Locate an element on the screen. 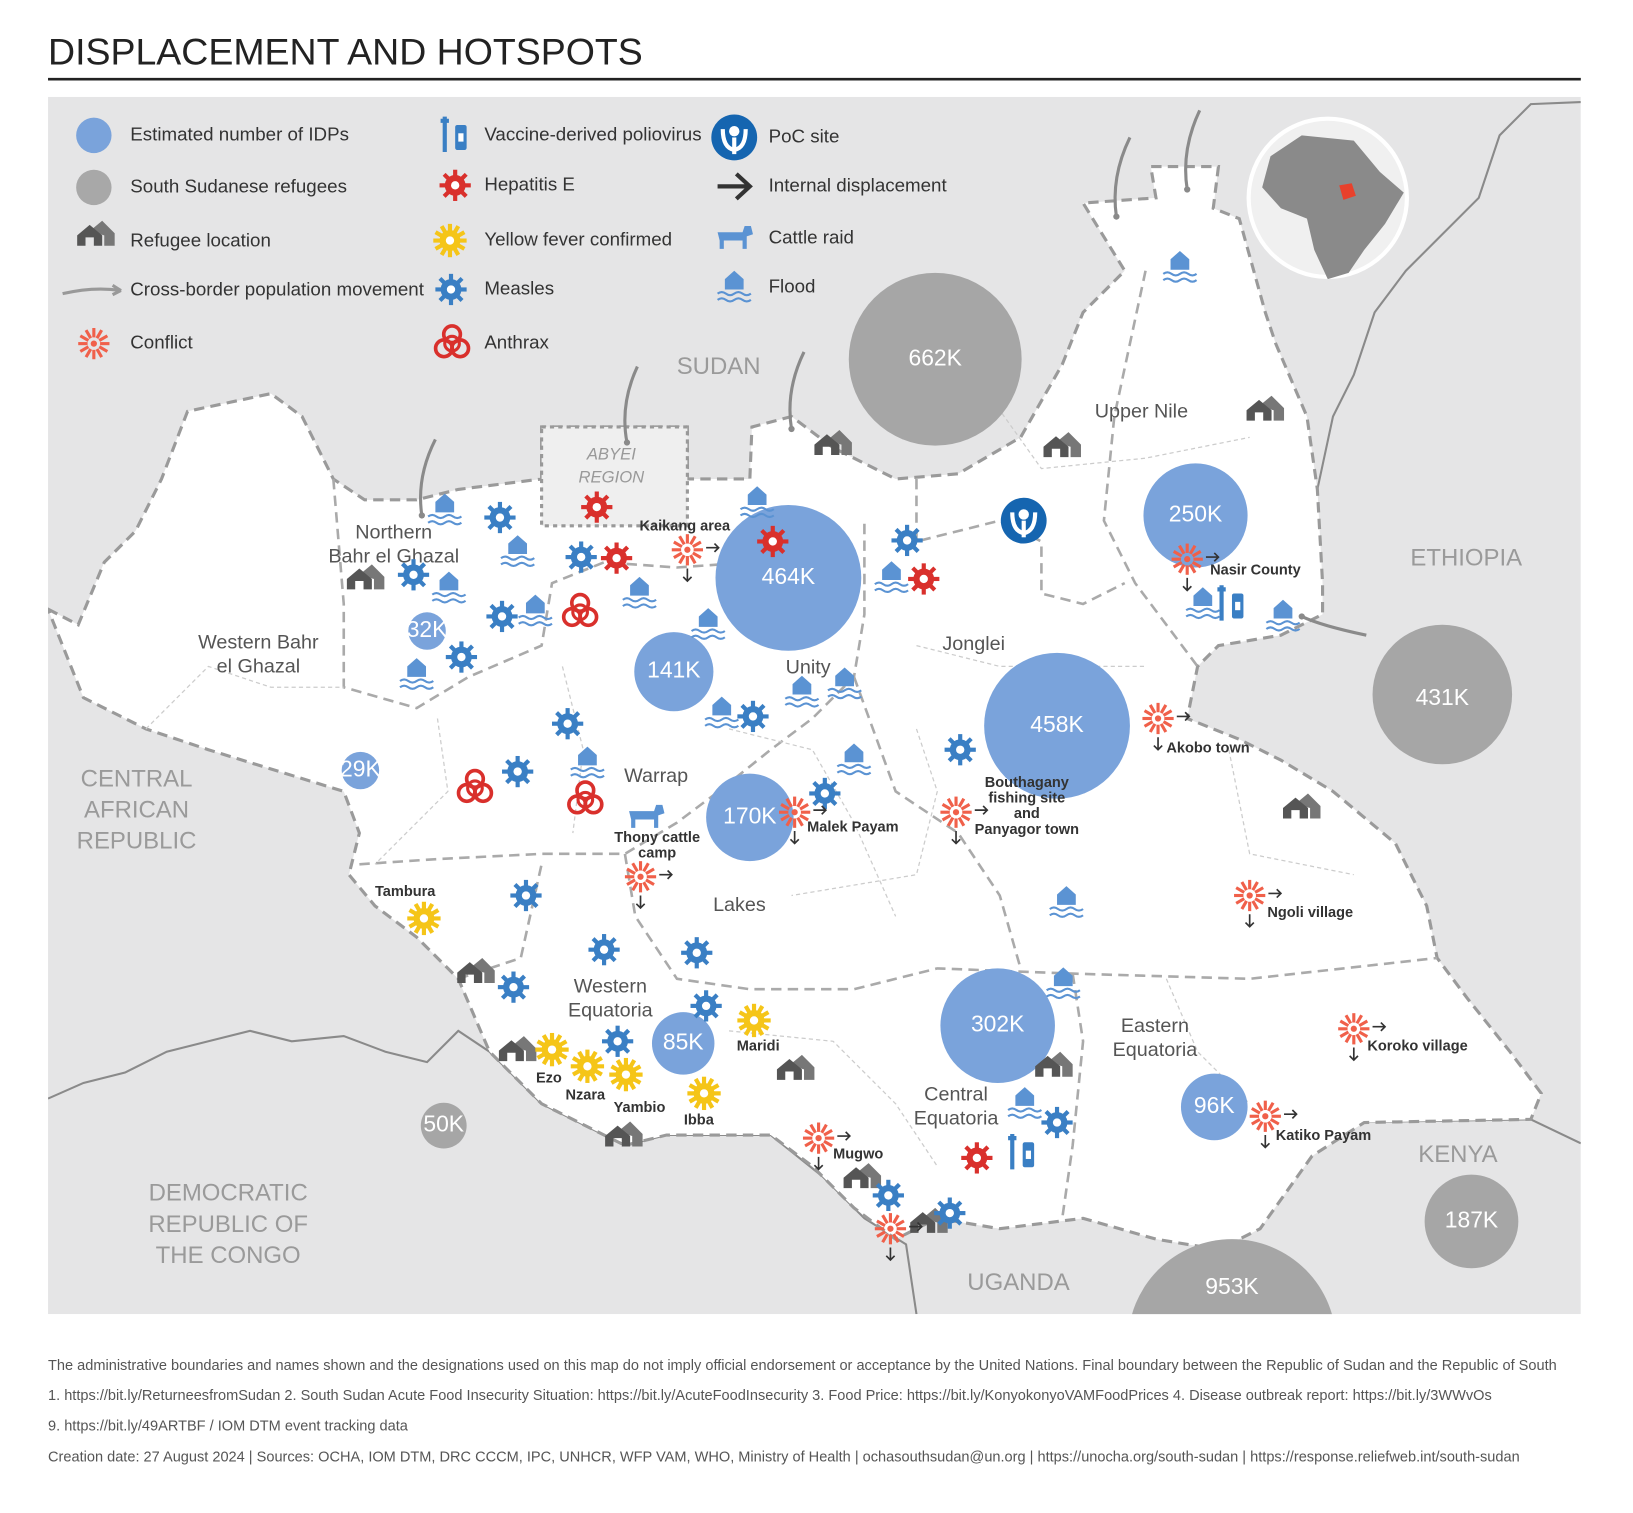 The image size is (1633, 1513). internal-displacement-icon is located at coordinates (735, 186).